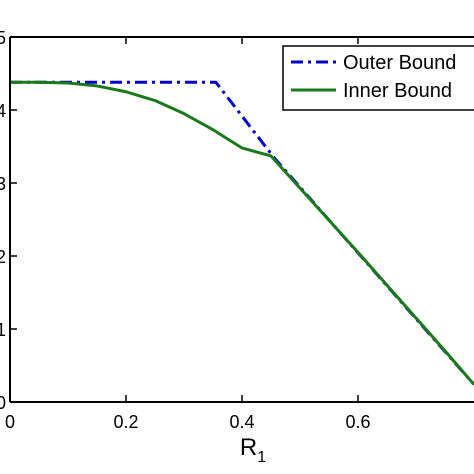 The image size is (474, 474). I want to click on x-tick-label: 0.4, so click(241, 422).